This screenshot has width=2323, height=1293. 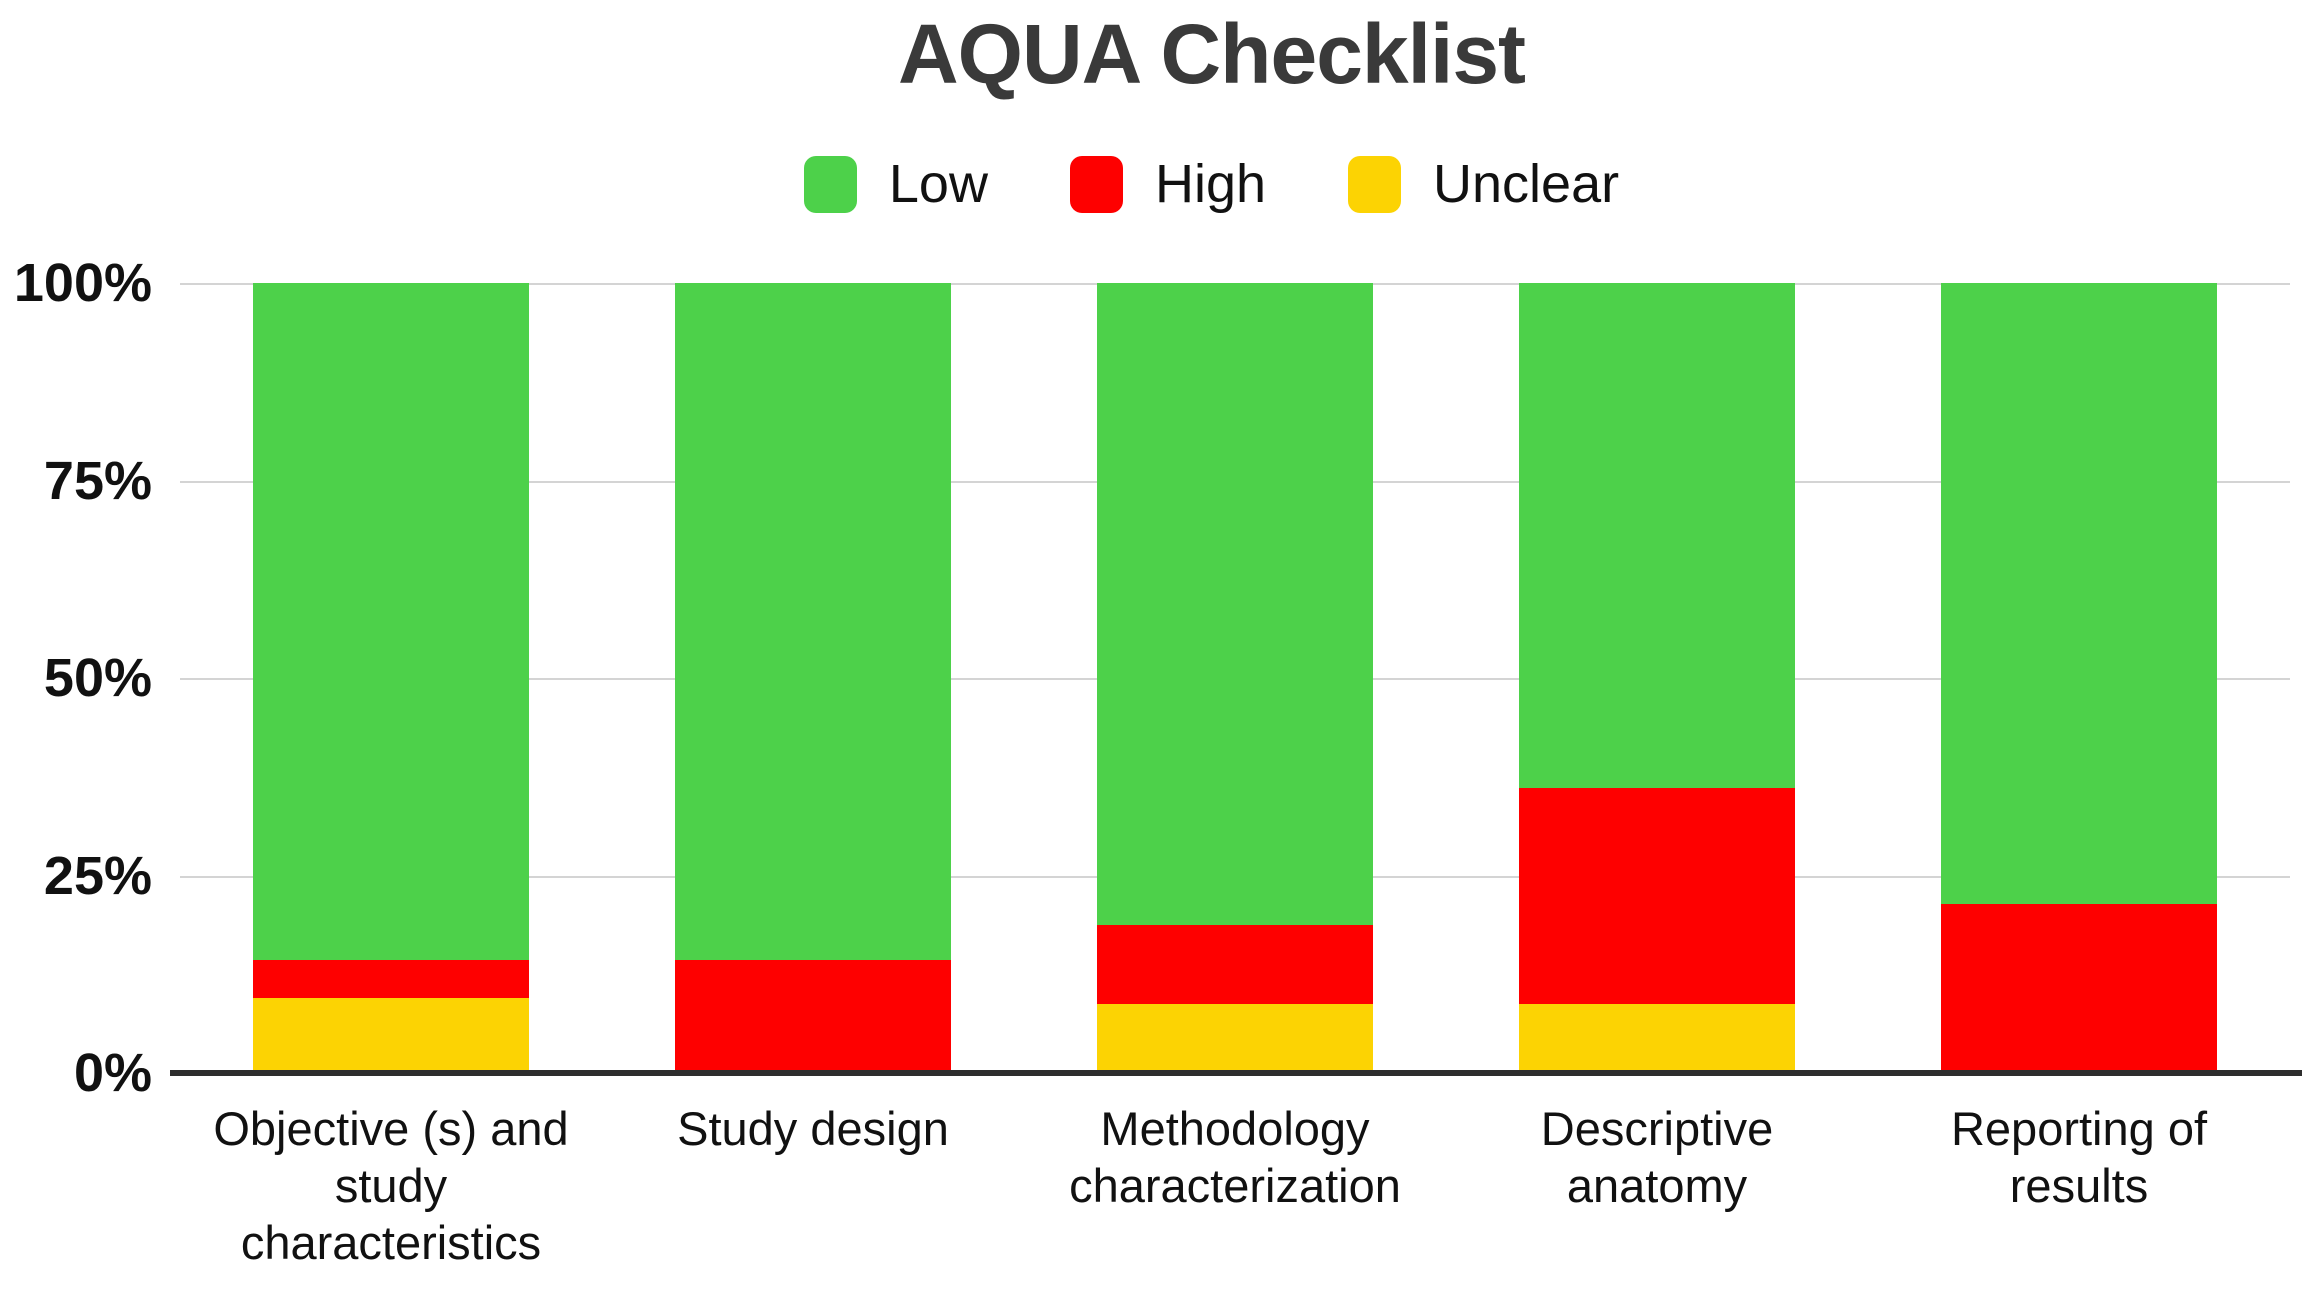 I want to click on x-tick-label-3: Methodology characterization, so click(x=1235, y=1157).